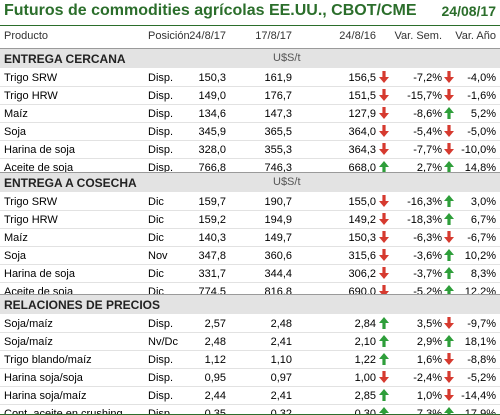  I want to click on price-current: 2,44, so click(215, 396).